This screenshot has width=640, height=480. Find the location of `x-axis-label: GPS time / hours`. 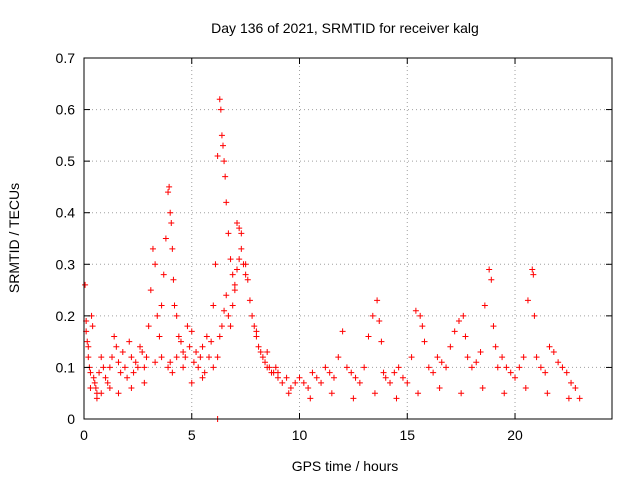

x-axis-label: GPS time / hours is located at coordinates (345, 466).